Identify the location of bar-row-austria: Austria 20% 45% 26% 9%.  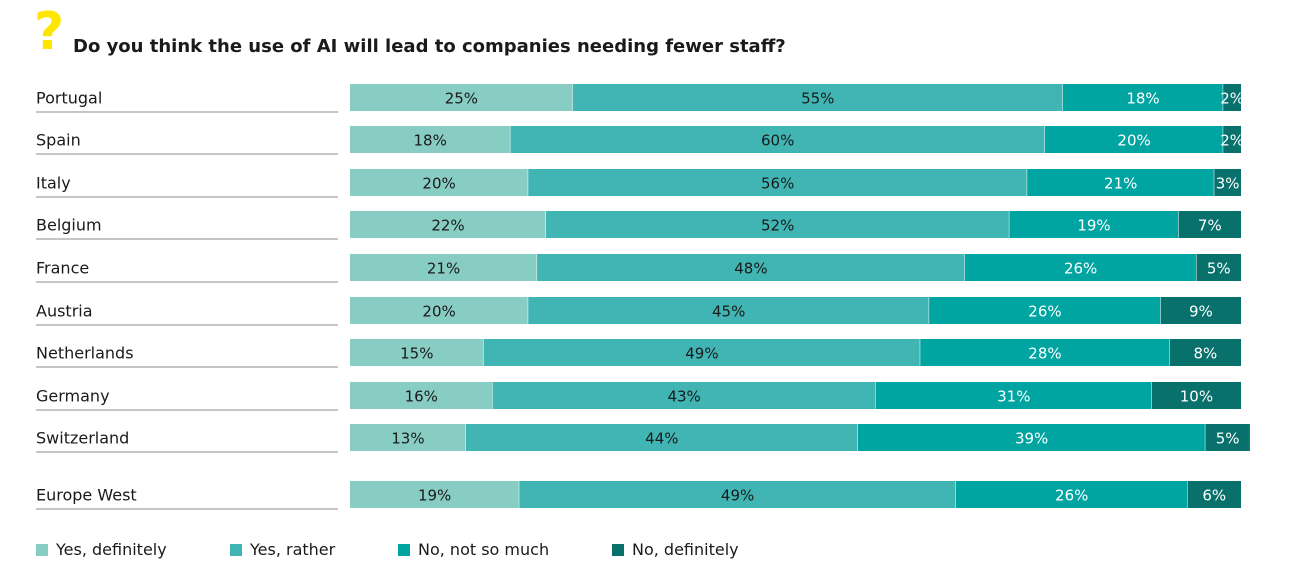
(638, 311).